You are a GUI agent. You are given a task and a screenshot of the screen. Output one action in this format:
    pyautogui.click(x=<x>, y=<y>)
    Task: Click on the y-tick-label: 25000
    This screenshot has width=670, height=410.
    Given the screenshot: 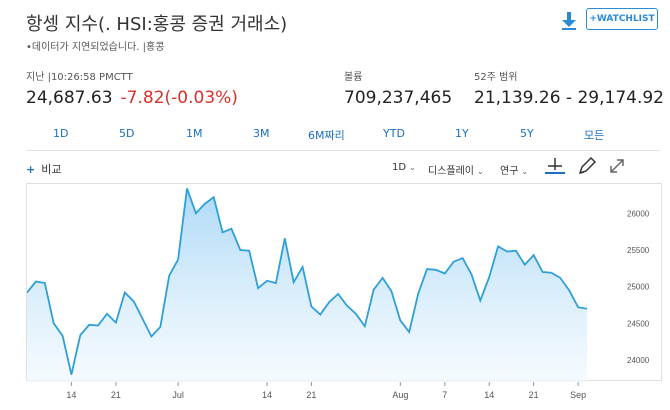 What is the action you would take?
    pyautogui.click(x=638, y=287)
    